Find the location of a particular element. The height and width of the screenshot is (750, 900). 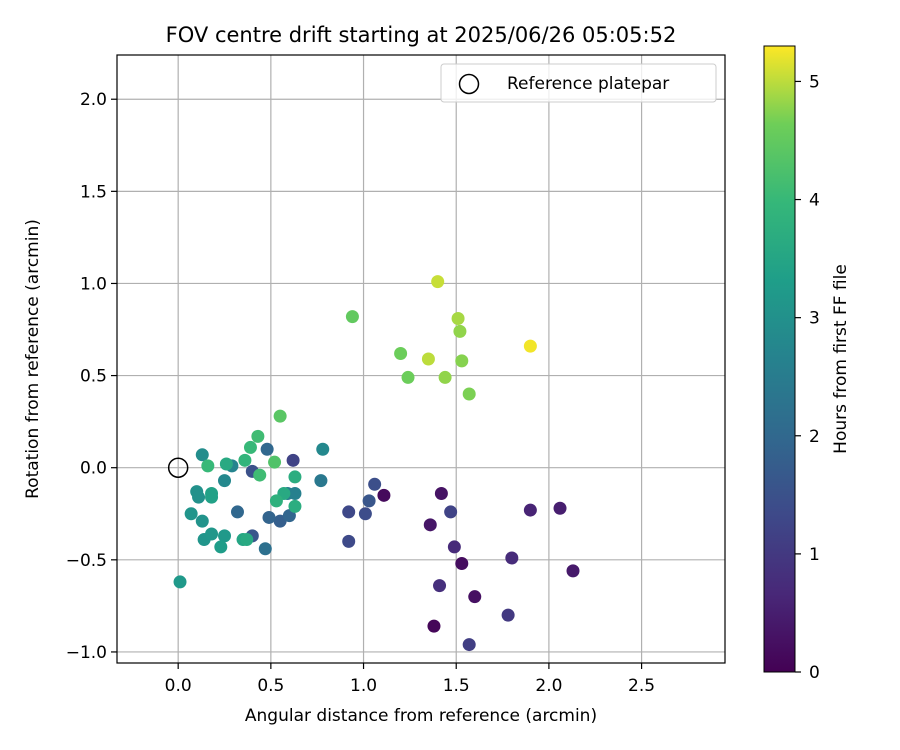

x-tick-label: 0.5 is located at coordinates (270, 686).